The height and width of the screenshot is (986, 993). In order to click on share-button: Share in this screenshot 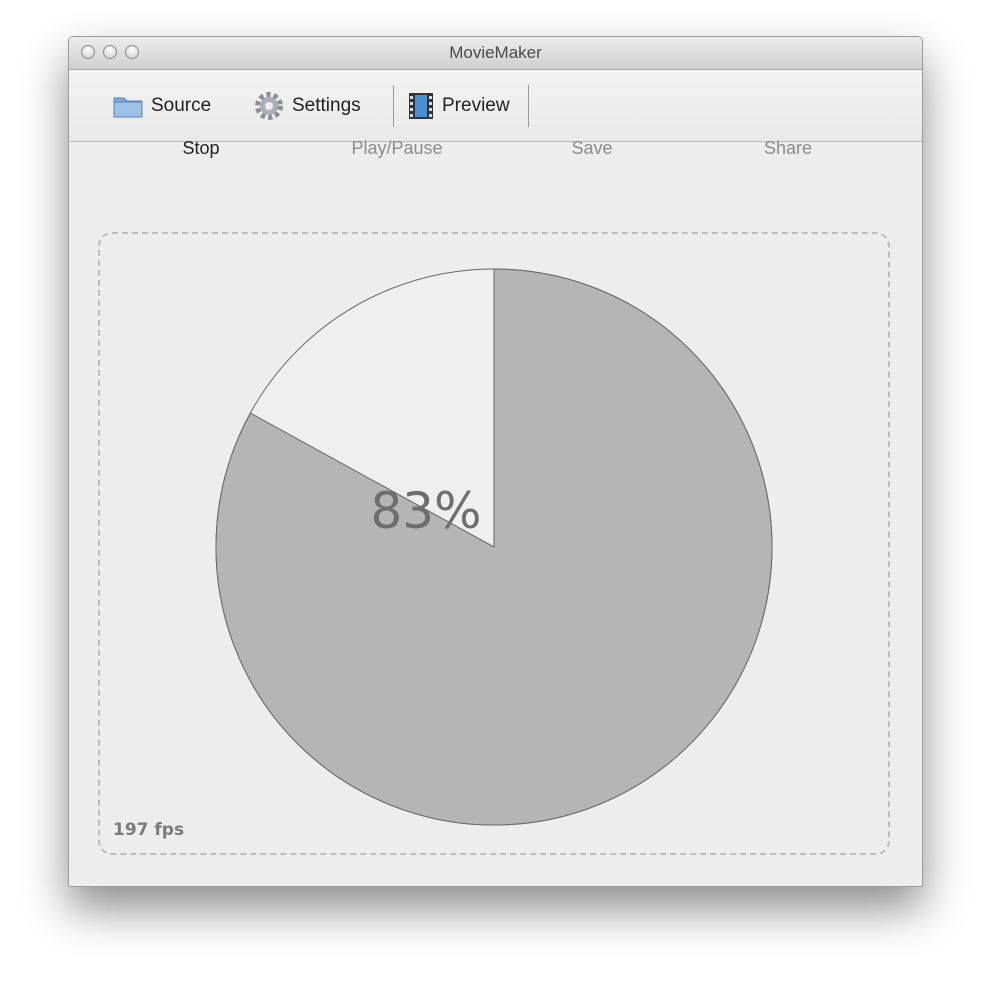, I will do `click(788, 148)`.